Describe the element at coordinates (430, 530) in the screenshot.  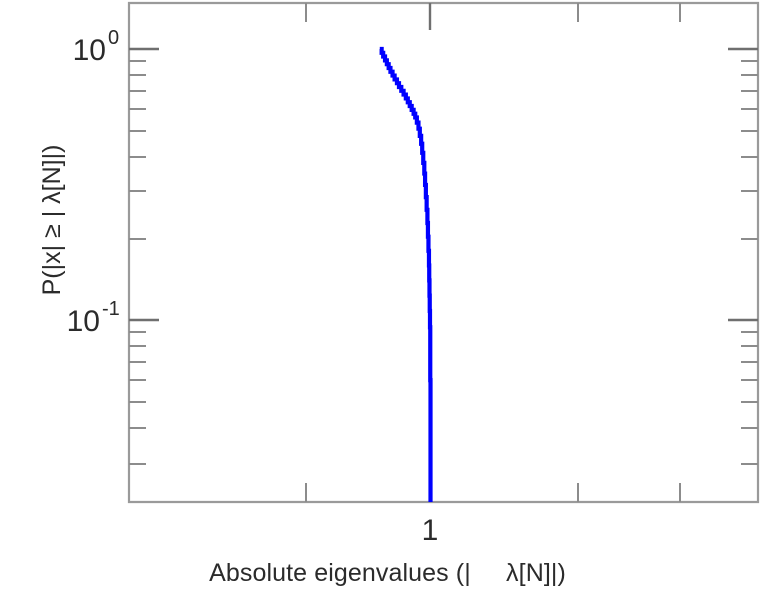
I see `x-tick-label-1: 1` at that location.